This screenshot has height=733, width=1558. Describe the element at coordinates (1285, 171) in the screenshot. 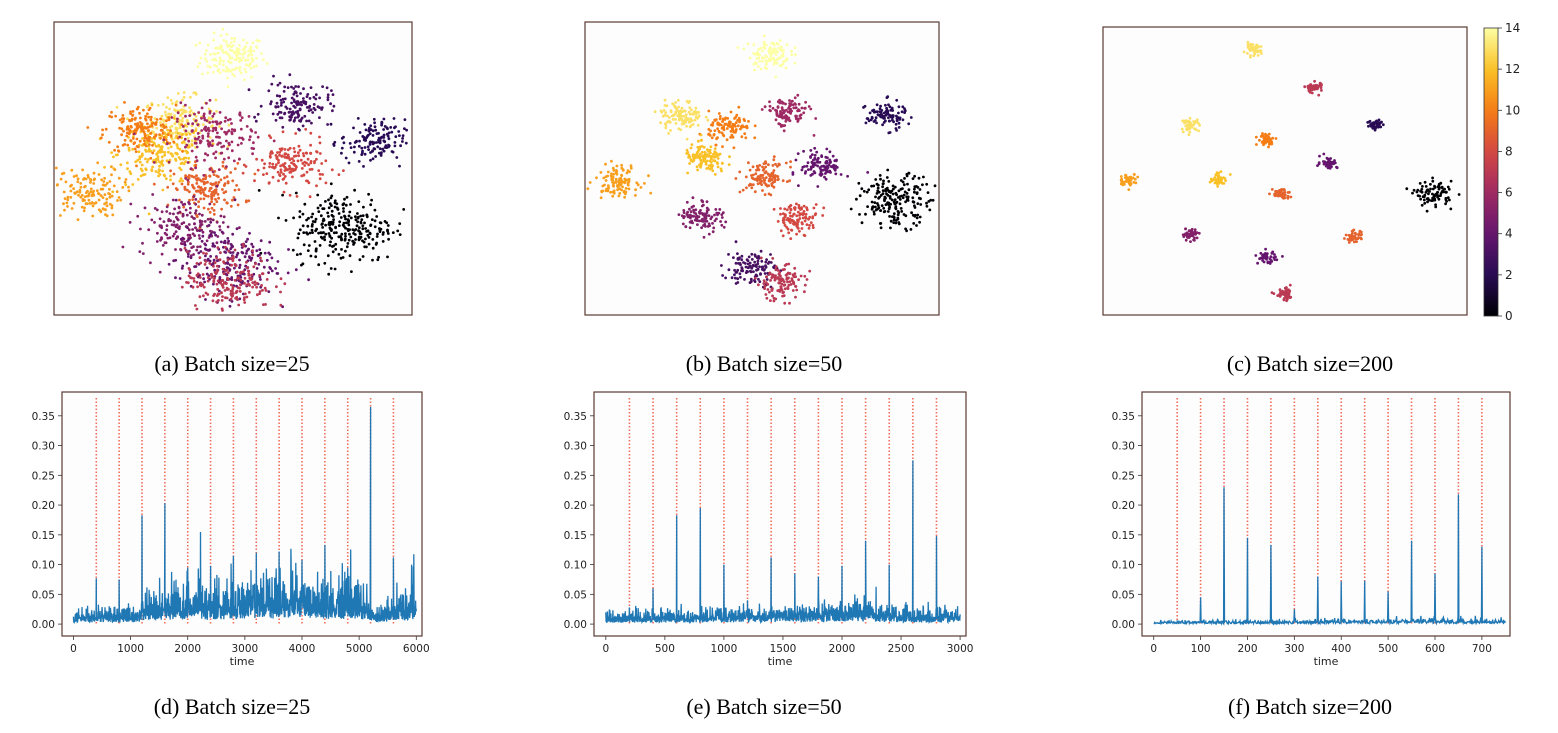

I see `scatter-panel-c` at that location.